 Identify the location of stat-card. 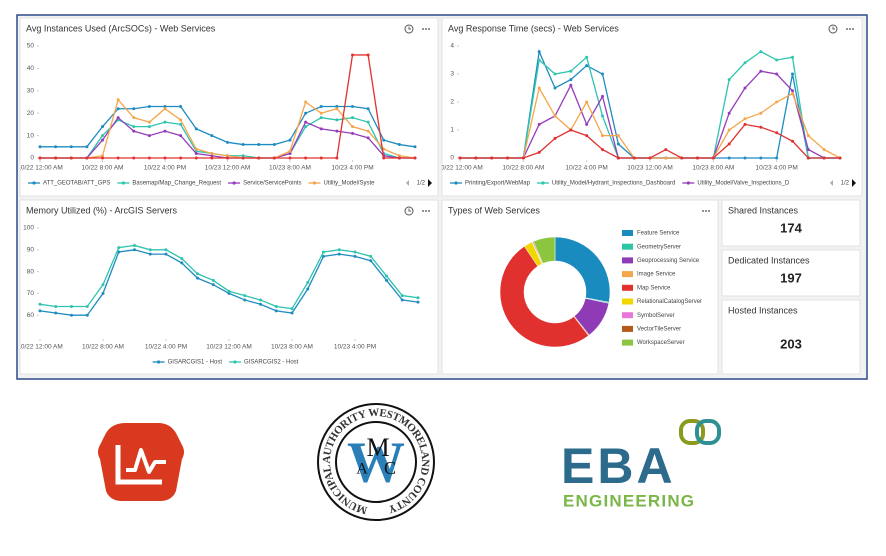
(791, 337).